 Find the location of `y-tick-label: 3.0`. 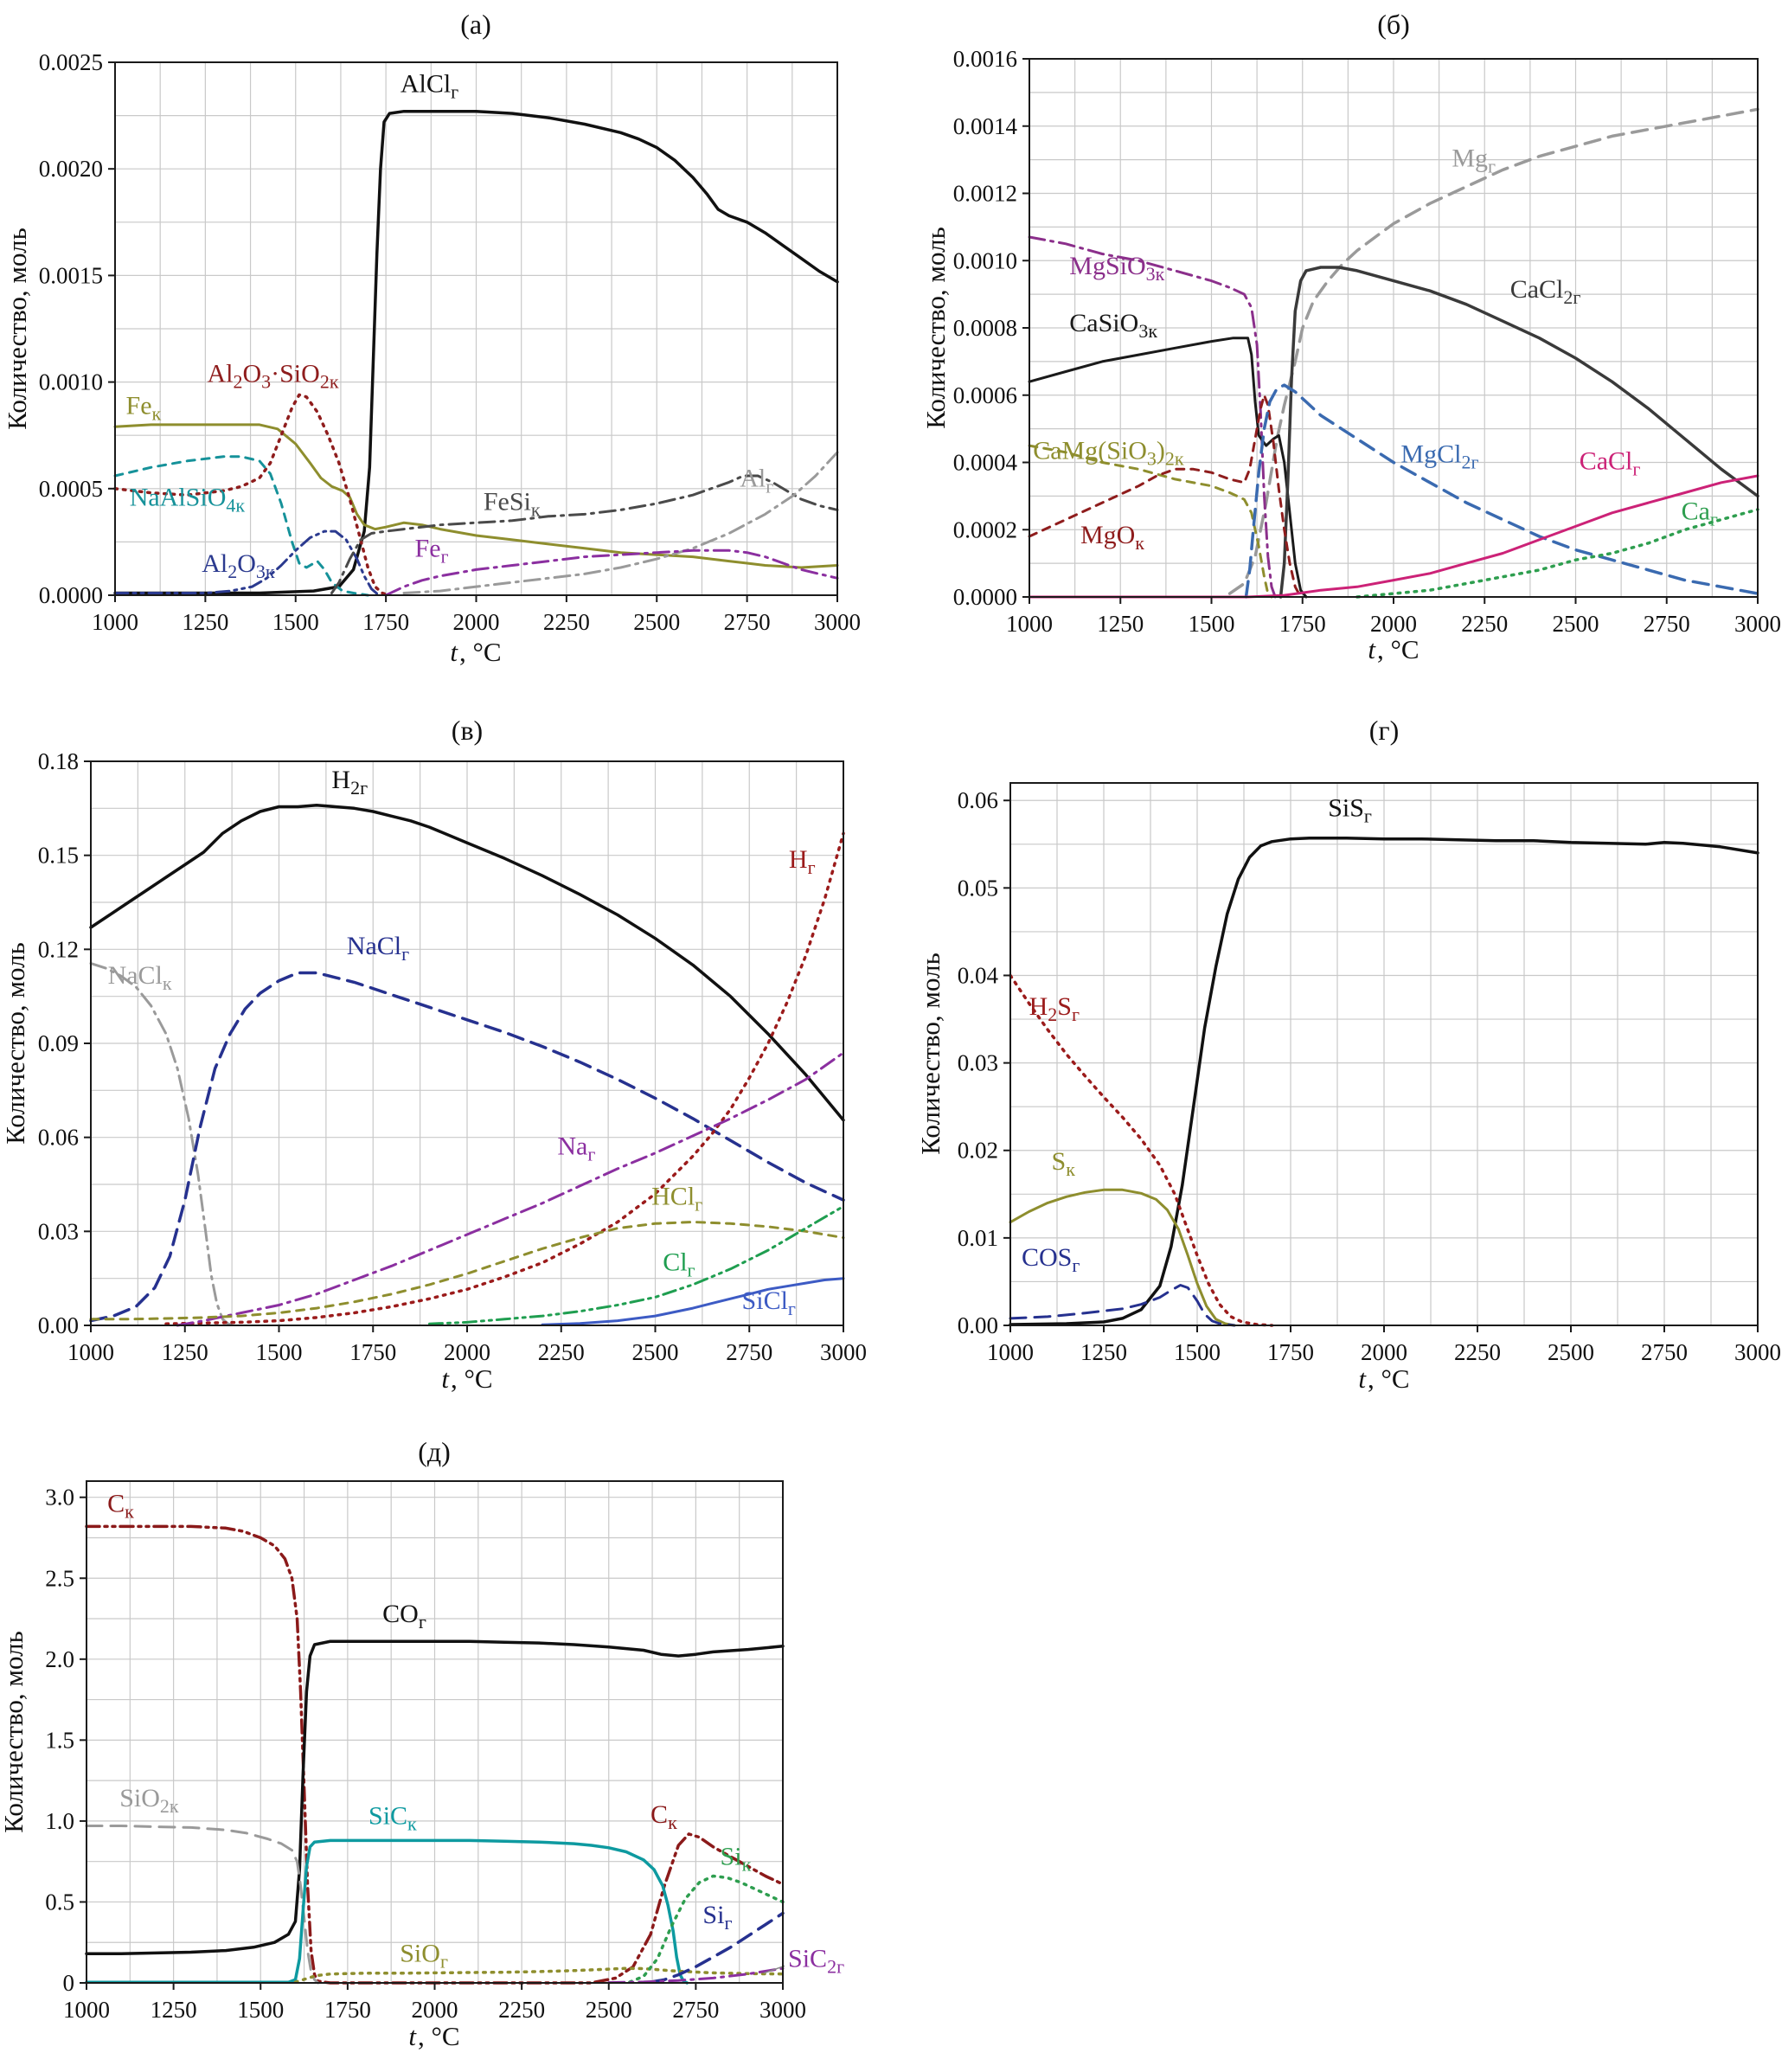

y-tick-label: 3.0 is located at coordinates (59, 1498).